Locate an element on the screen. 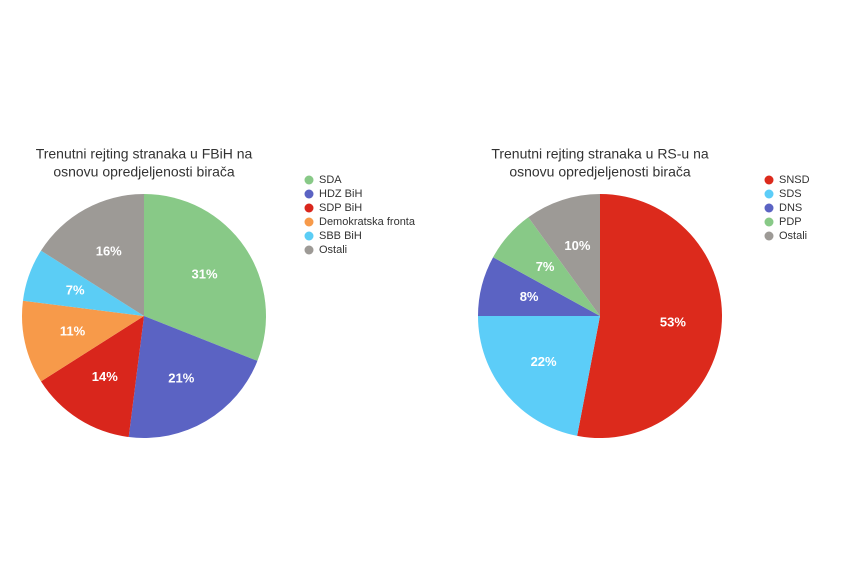  legend-label: DNS is located at coordinates (790, 208).